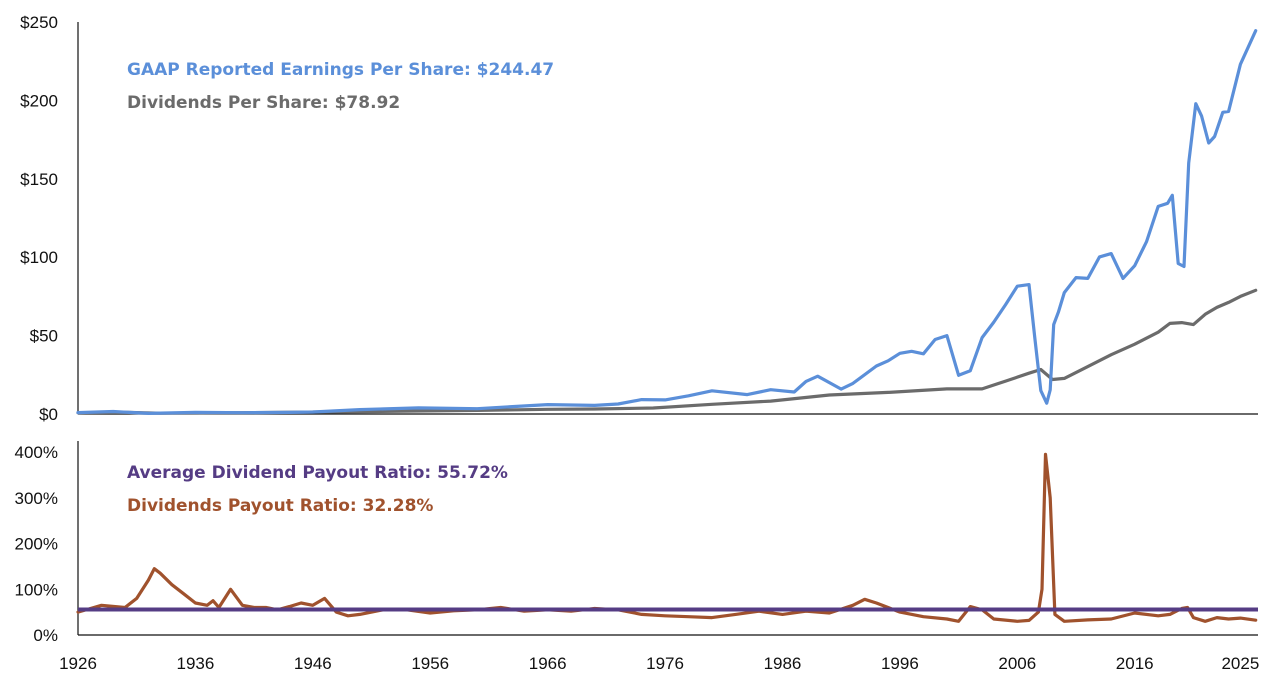 Image resolution: width=1280 pixels, height=685 pixels. What do you see at coordinates (665, 663) in the screenshot?
I see `x-tick-label: 1976` at bounding box center [665, 663].